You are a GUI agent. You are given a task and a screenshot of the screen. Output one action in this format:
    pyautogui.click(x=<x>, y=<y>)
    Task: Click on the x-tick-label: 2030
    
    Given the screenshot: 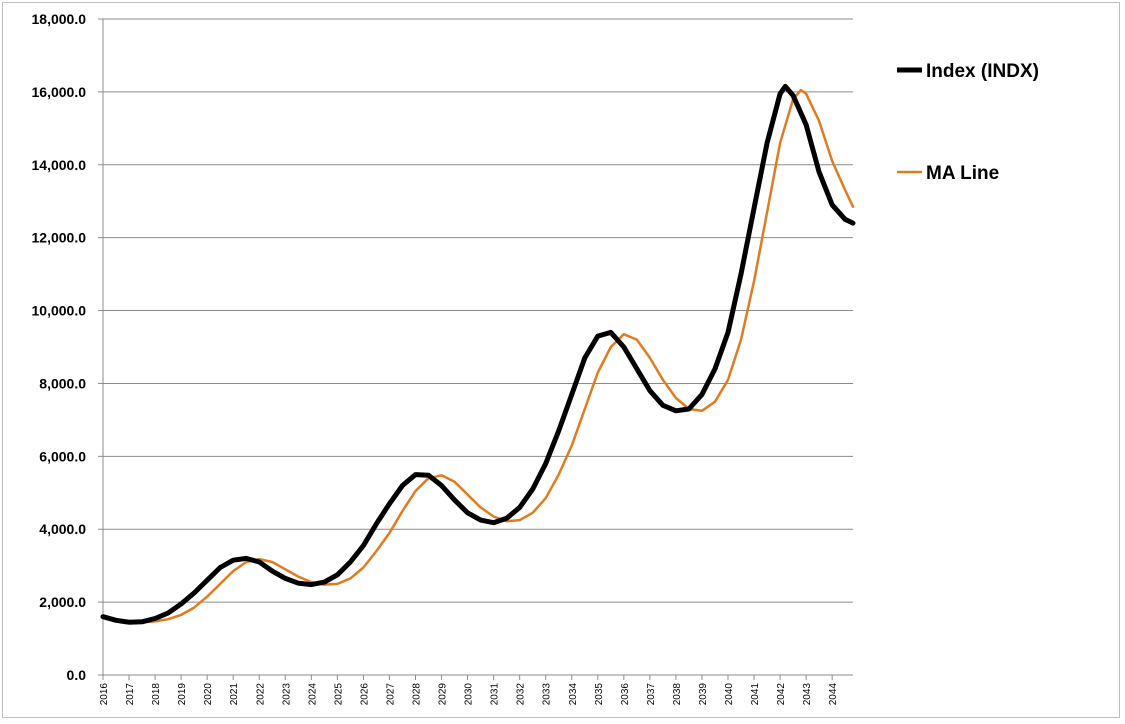 What is the action you would take?
    pyautogui.click(x=469, y=694)
    